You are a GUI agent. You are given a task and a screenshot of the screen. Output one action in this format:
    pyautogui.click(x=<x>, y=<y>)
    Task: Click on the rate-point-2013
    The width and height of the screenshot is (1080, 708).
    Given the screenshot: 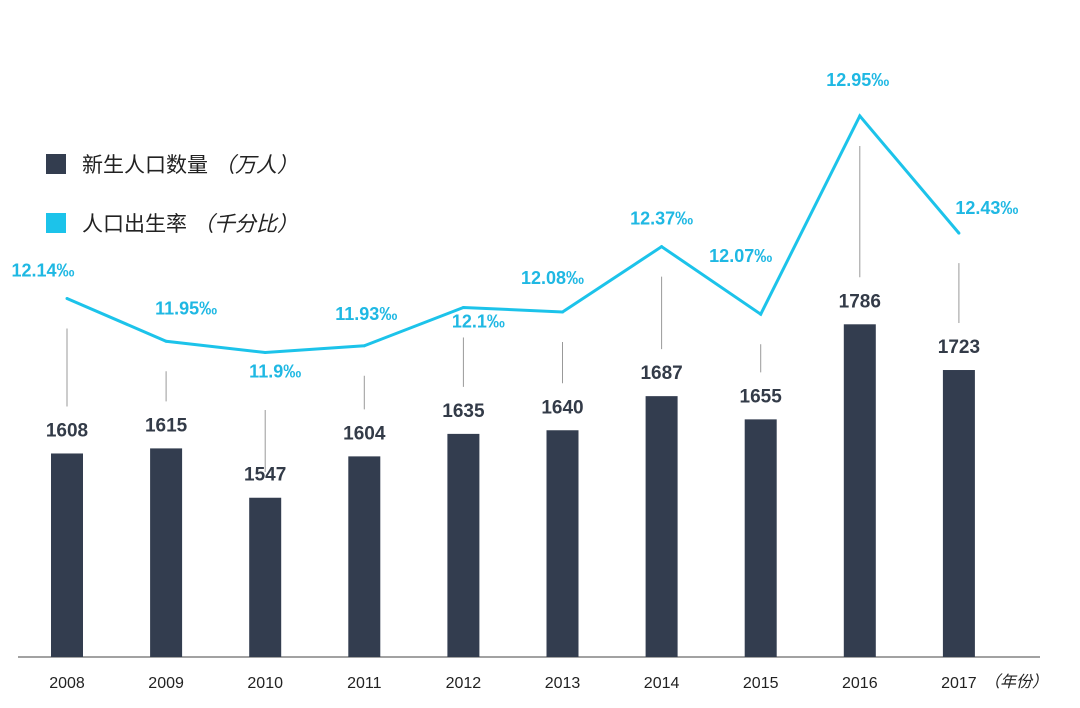 What is the action you would take?
    pyautogui.click(x=562, y=312)
    